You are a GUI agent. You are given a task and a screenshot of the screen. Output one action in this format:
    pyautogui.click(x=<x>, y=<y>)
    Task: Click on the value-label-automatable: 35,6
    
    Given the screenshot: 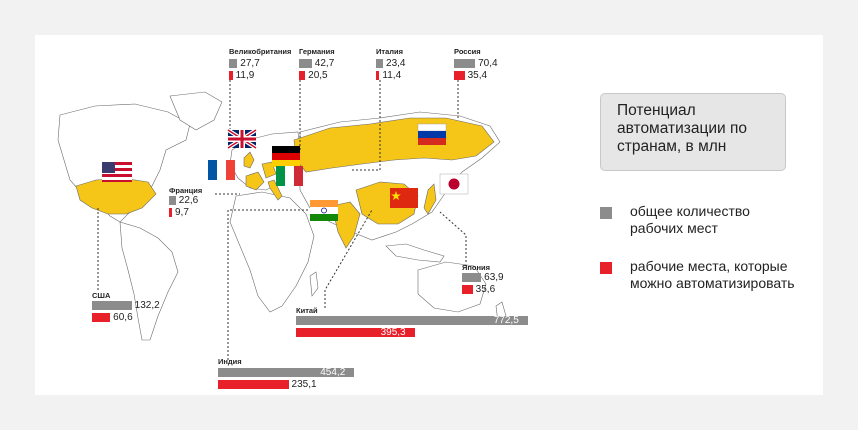 What is the action you would take?
    pyautogui.click(x=485, y=289)
    